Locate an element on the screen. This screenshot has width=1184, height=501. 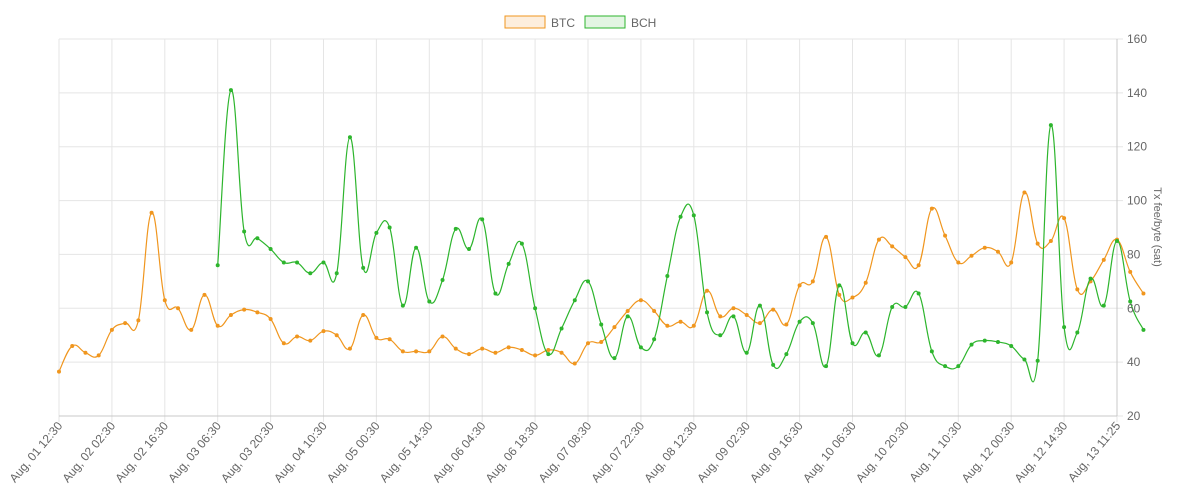
legend-item-btc: BTC is located at coordinates (539, 22).